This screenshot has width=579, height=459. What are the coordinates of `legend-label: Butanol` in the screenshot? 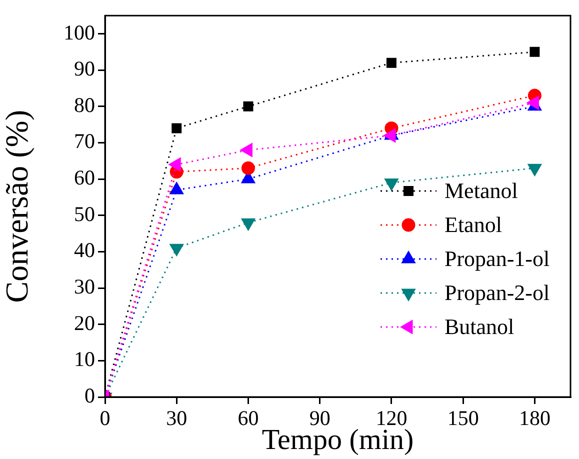 It's located at (479, 326).